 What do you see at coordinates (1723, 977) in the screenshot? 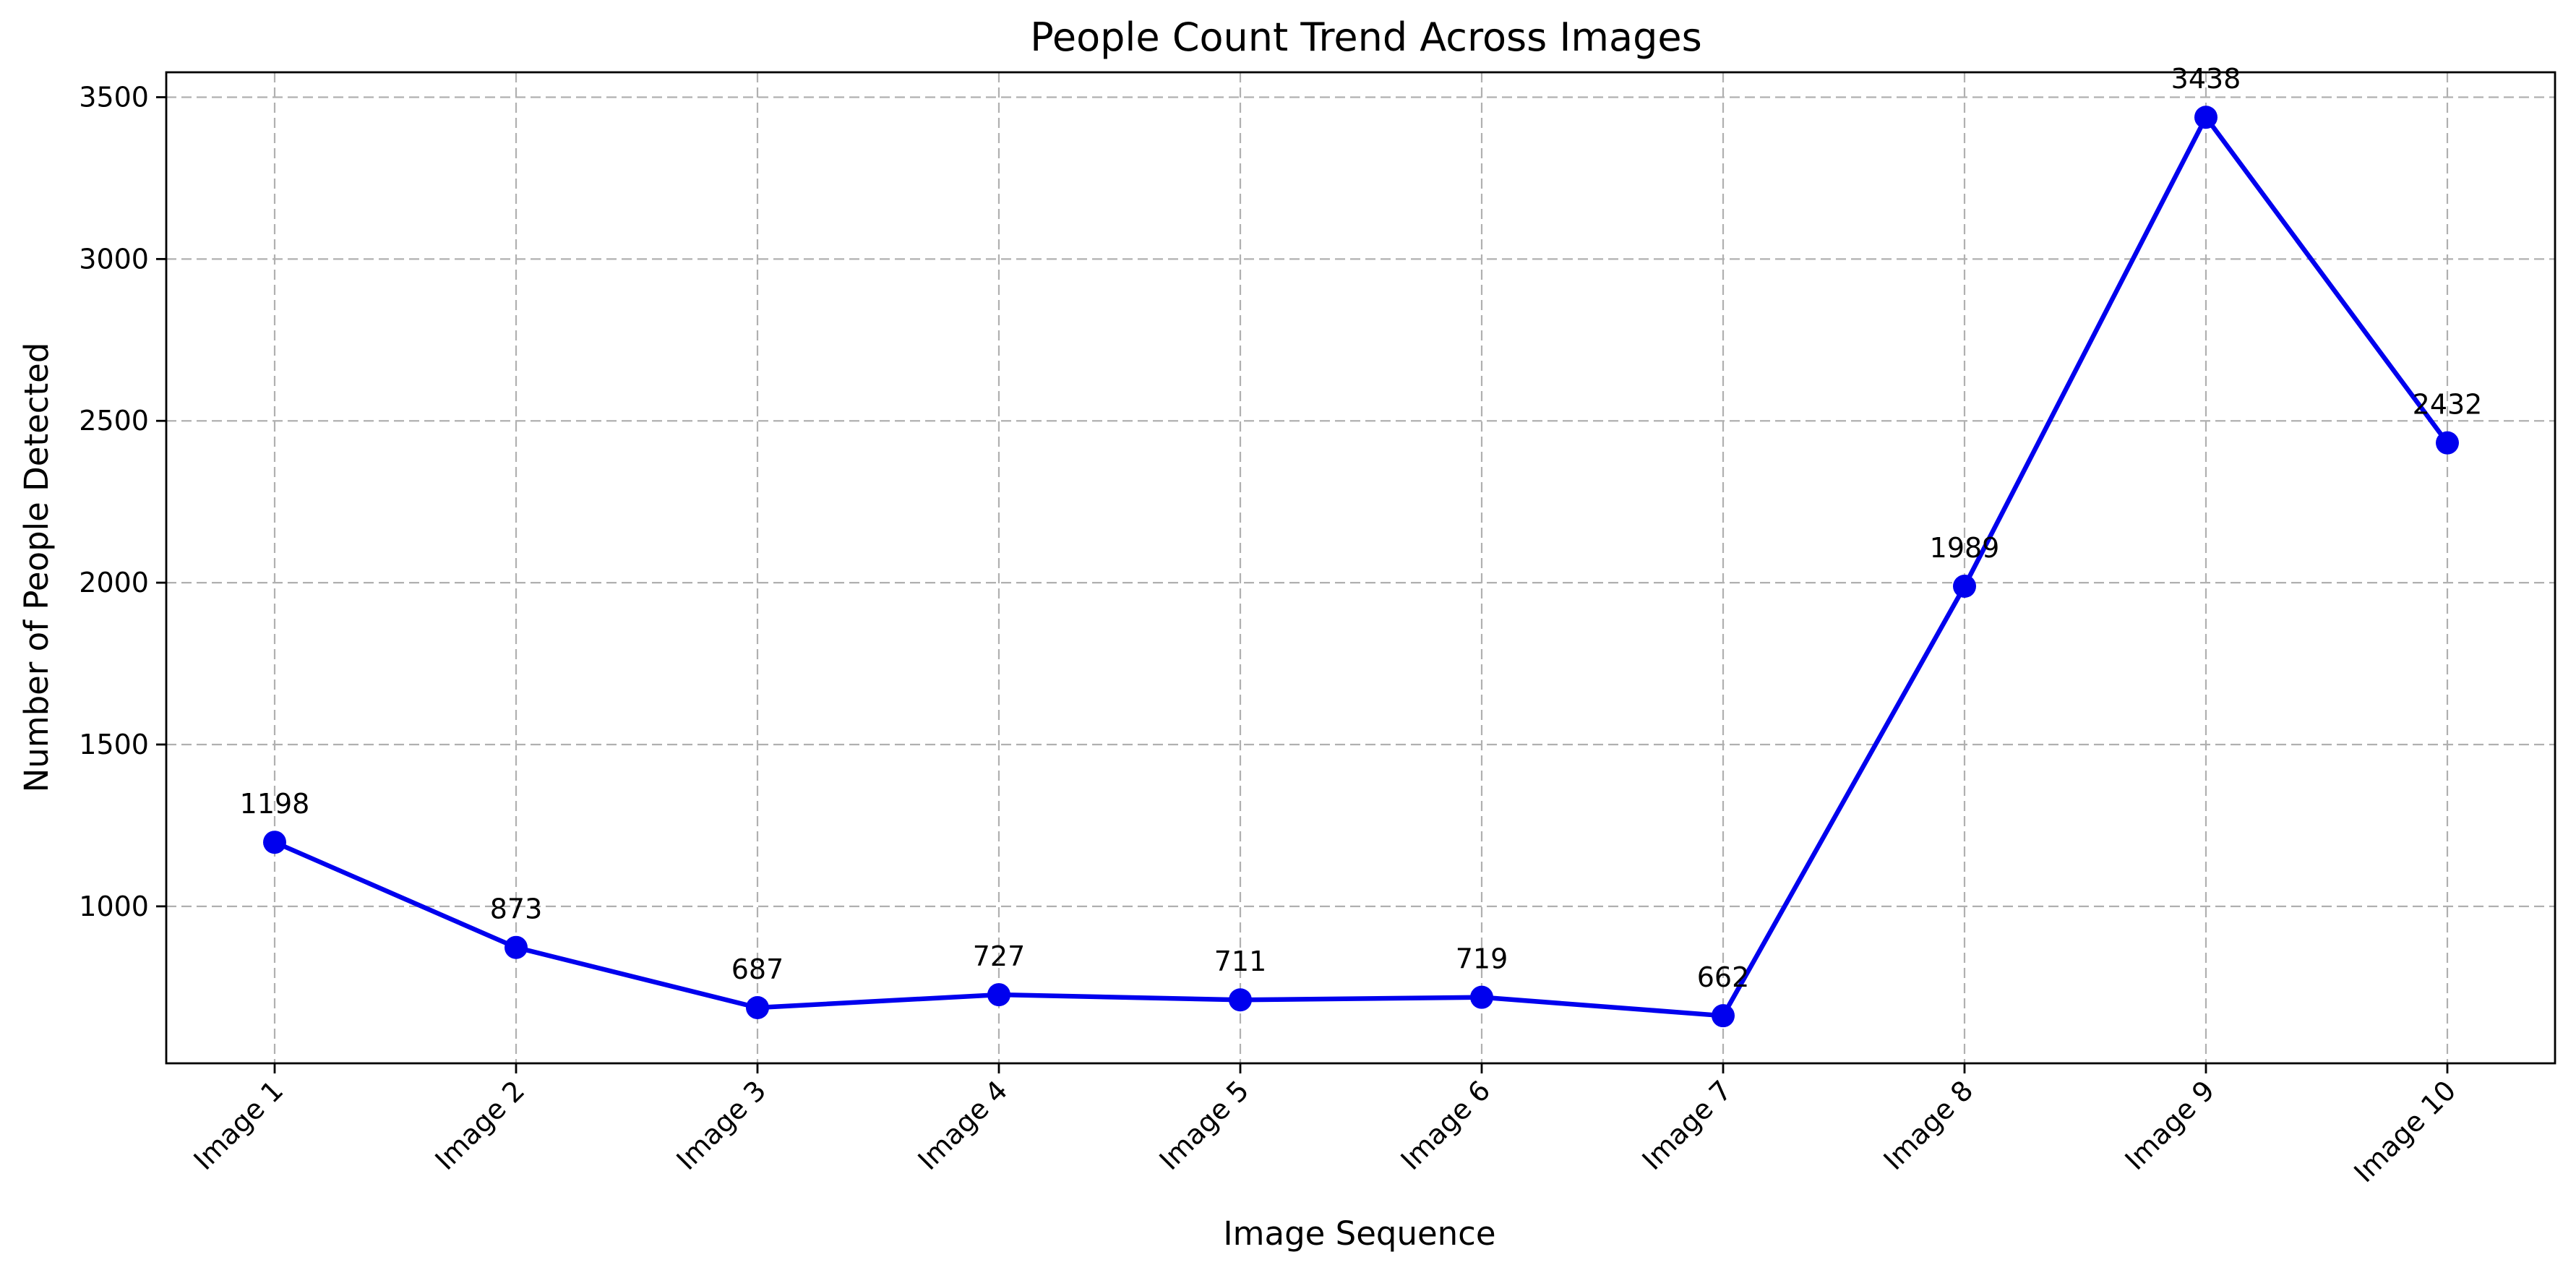
I see `data-label: 662` at bounding box center [1723, 977].